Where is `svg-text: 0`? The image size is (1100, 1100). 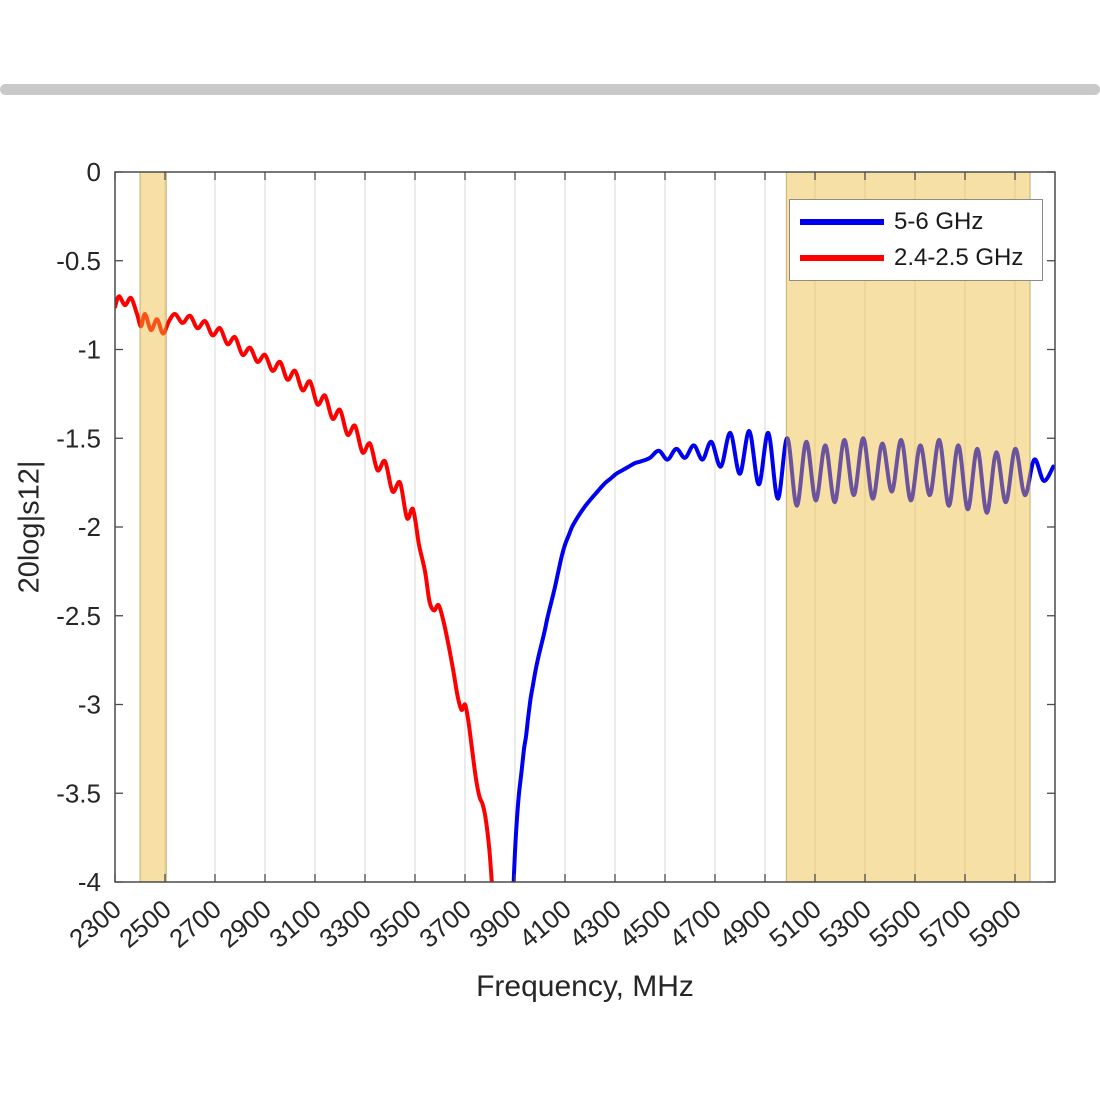 svg-text: 0 is located at coordinates (94, 172).